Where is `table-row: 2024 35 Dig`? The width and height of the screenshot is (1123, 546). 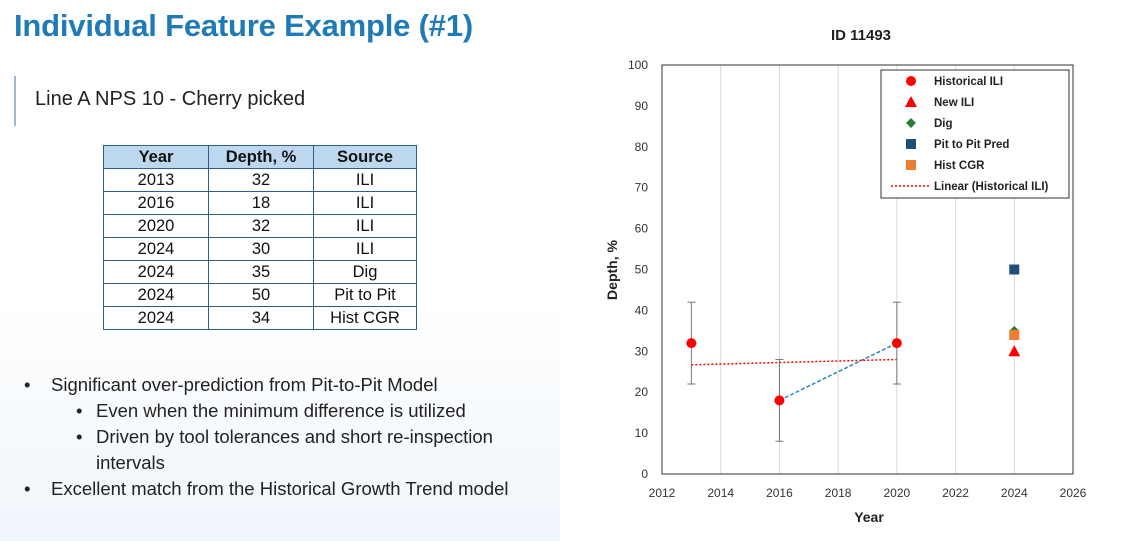
table-row: 2024 35 Dig is located at coordinates (260, 272).